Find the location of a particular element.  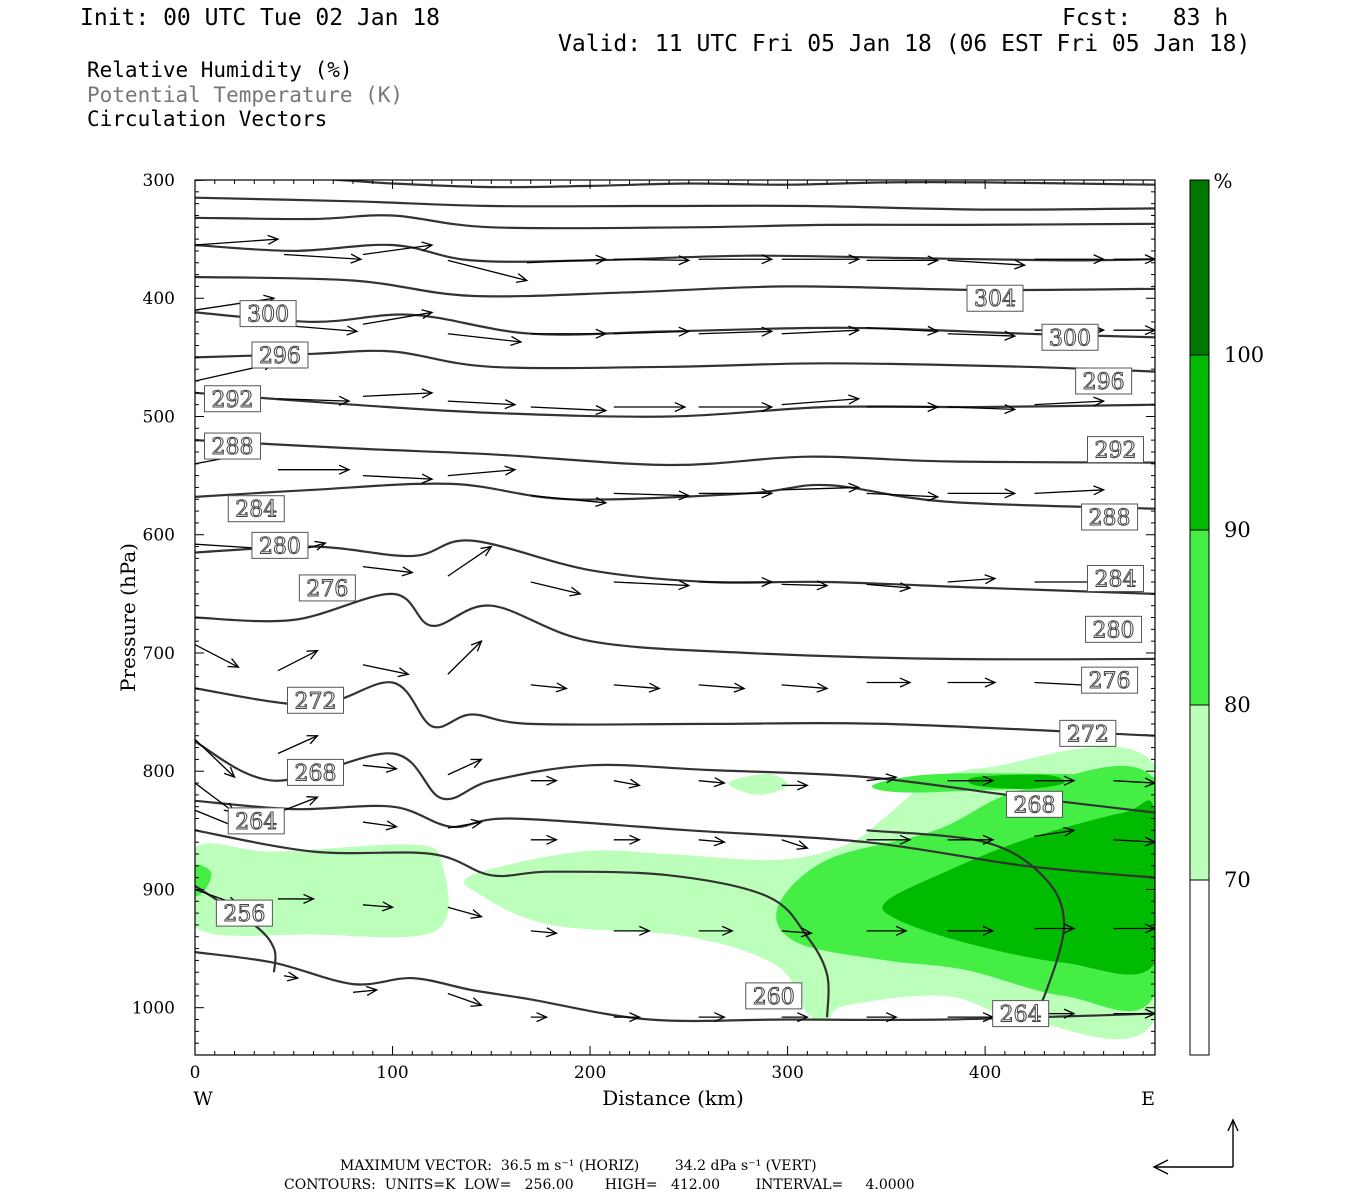

contour-label-text: 292 is located at coordinates (1115, 451).